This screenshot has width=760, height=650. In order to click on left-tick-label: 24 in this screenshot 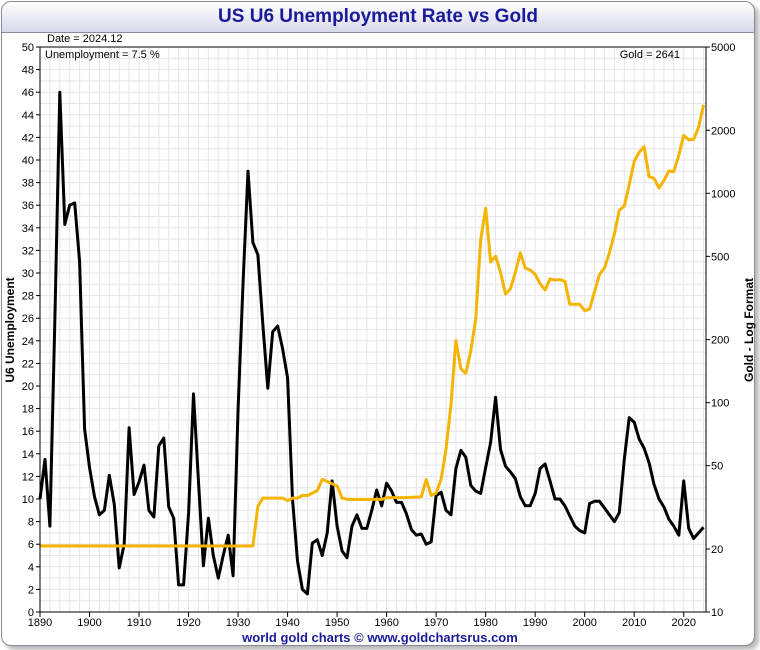, I will do `click(28, 342)`.